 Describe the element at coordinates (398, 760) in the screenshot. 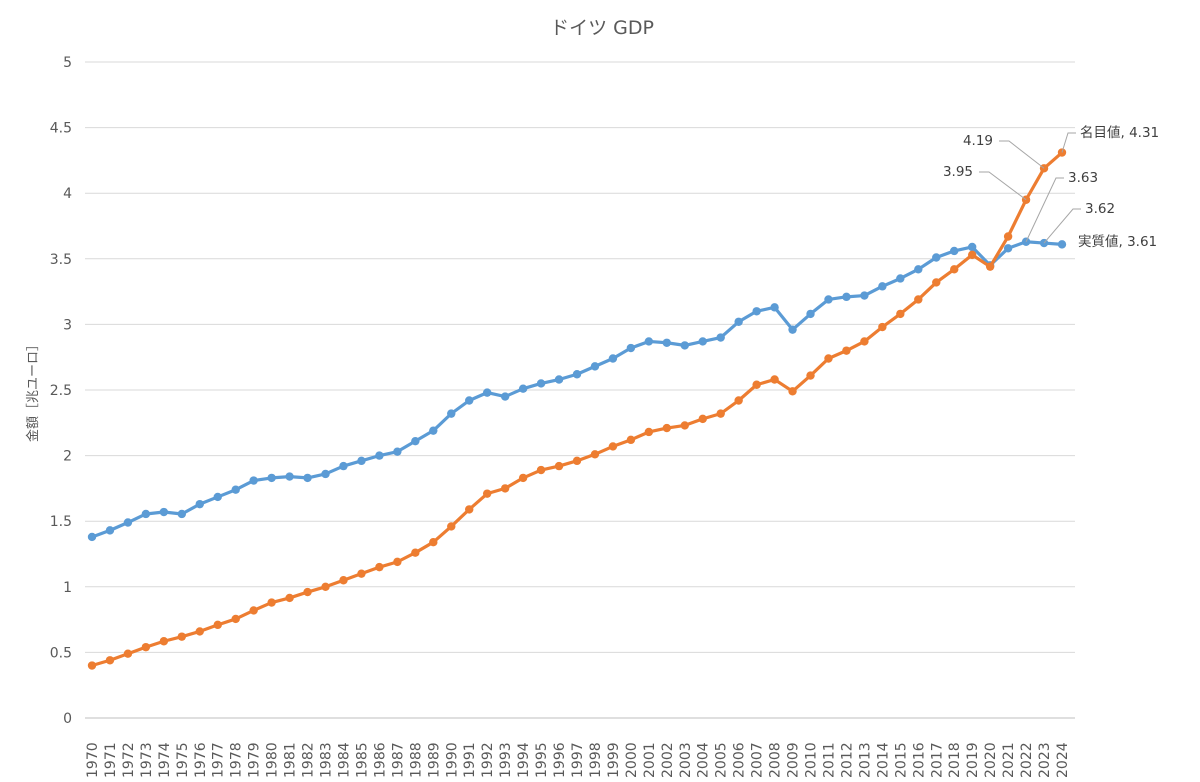

I see `x-tick-label: 1987` at that location.